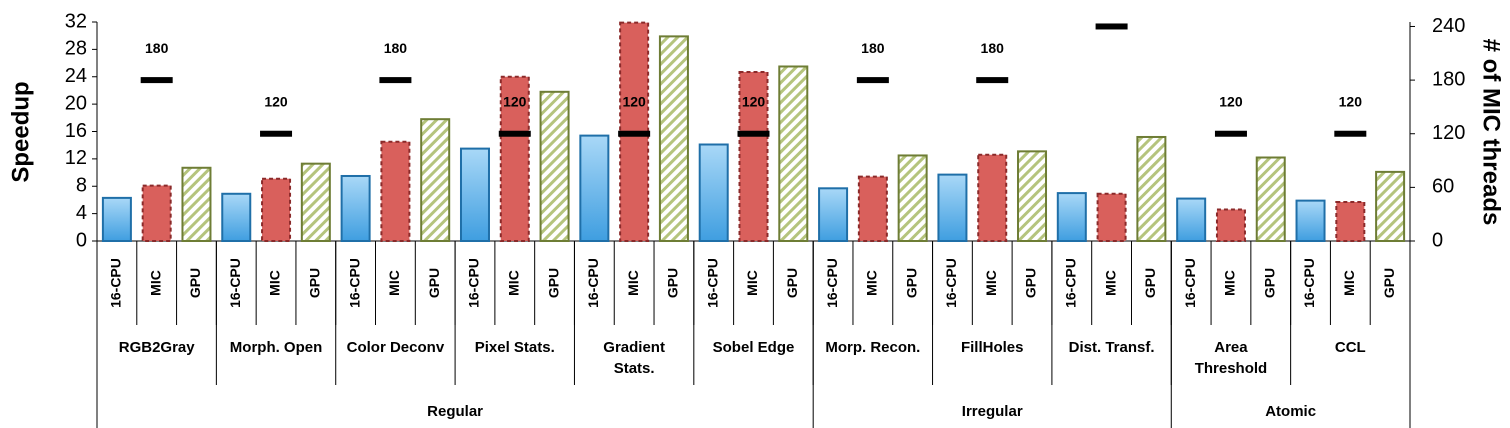 The height and width of the screenshot is (428, 1510). Describe the element at coordinates (76, 21) in the screenshot. I see `y-tick-label: 32` at that location.